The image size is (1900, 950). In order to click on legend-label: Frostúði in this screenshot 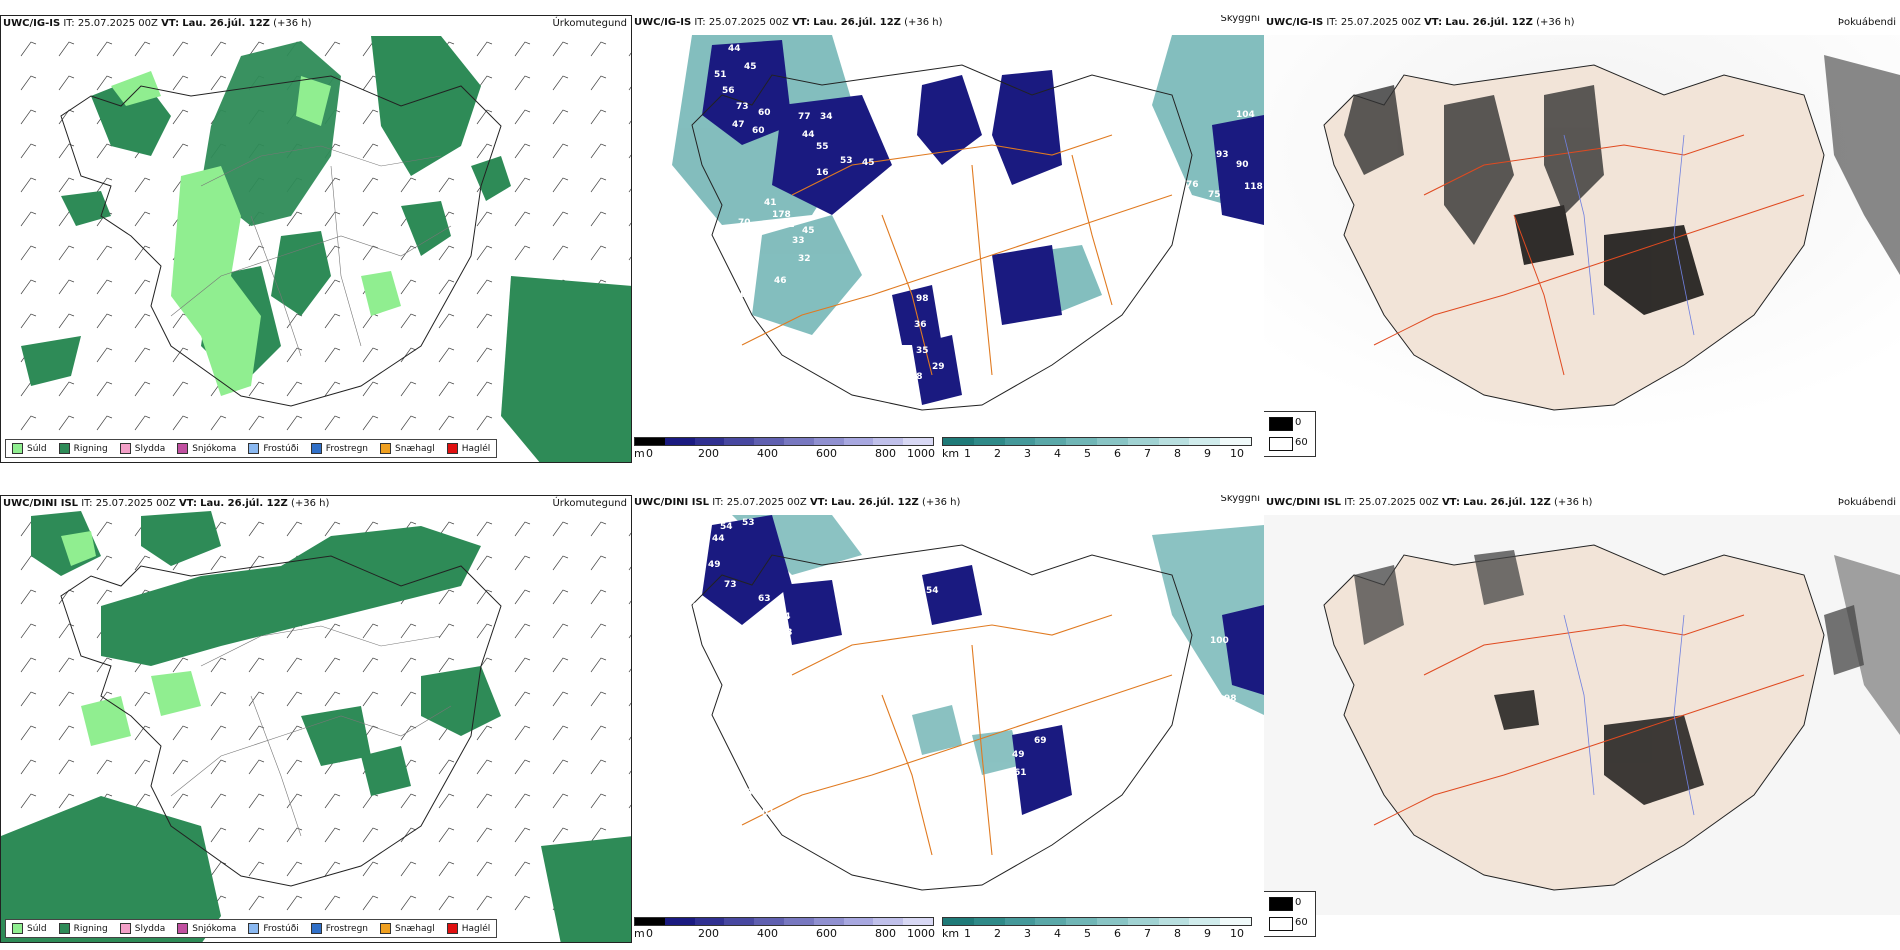, I will do `click(281, 928)`.